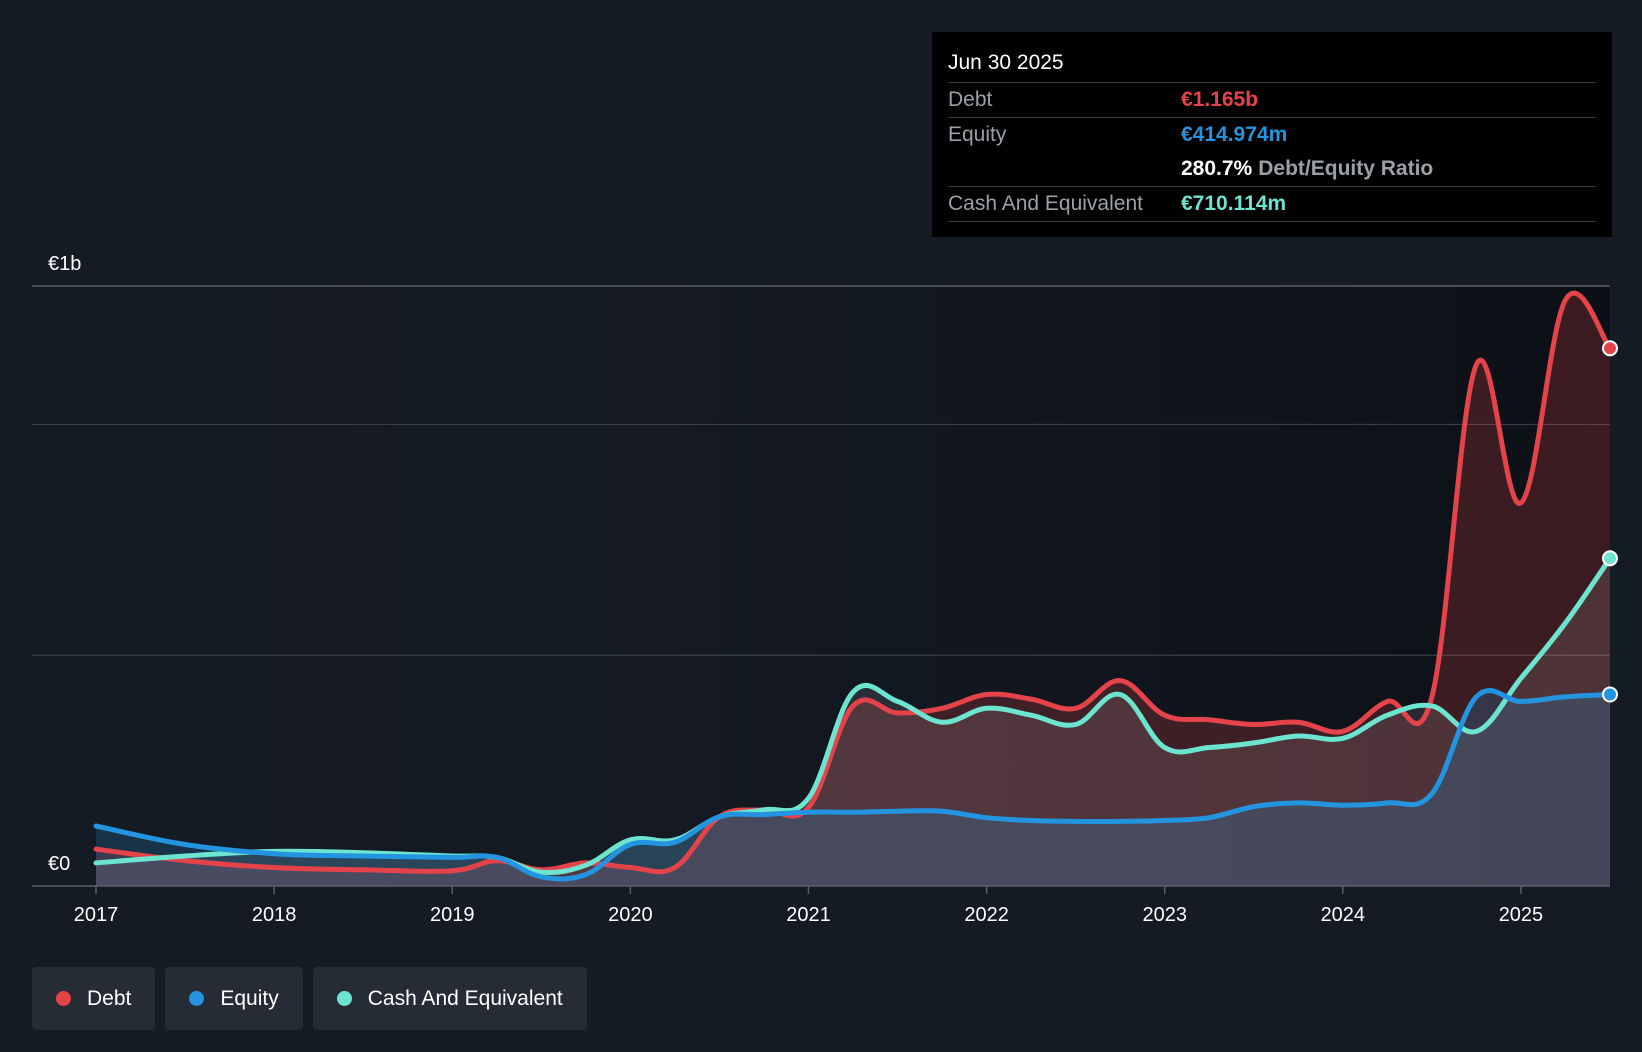 The width and height of the screenshot is (1642, 1052). Describe the element at coordinates (197, 998) in the screenshot. I see `legend-equity-dot` at that location.